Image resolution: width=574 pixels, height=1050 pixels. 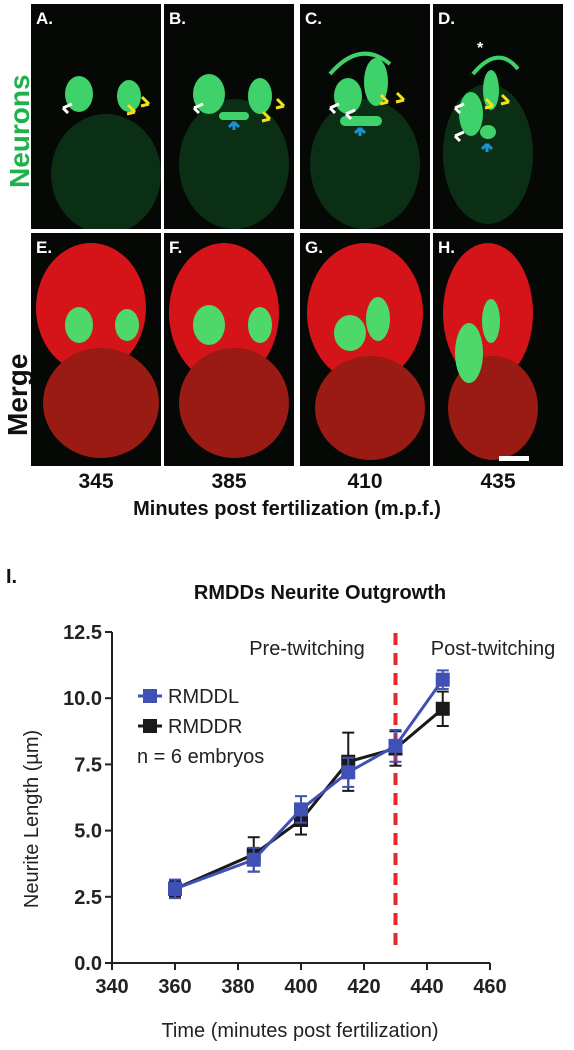 What do you see at coordinates (234, 151) in the screenshot?
I see `panel-B-image` at bounding box center [234, 151].